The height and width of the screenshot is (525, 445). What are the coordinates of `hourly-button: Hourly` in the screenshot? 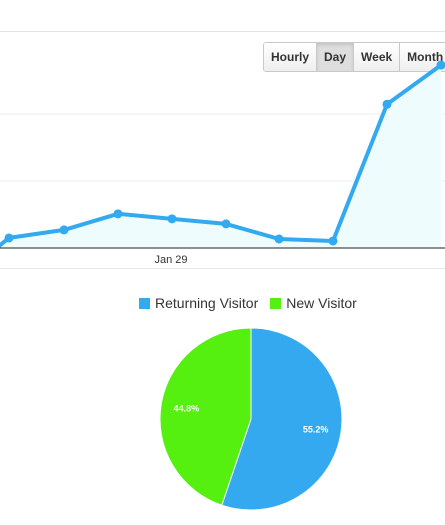 It's located at (291, 57).